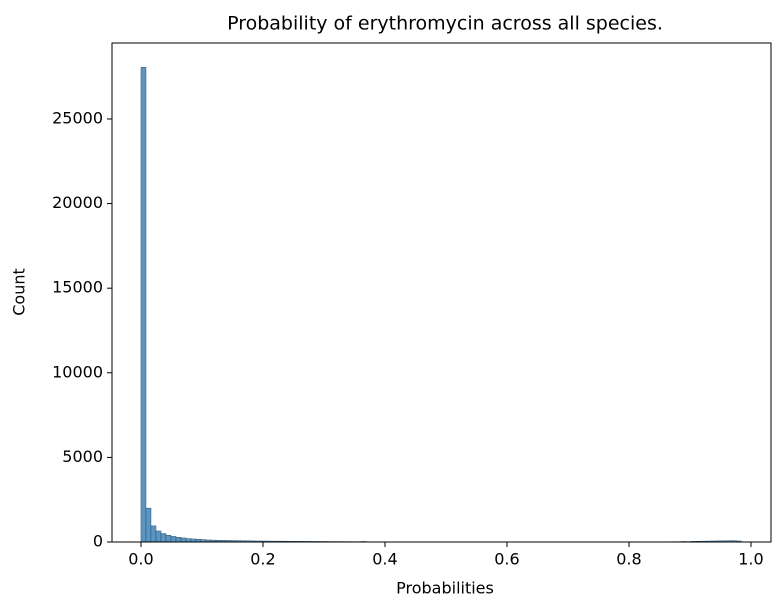 The image size is (772, 596). What do you see at coordinates (628, 559) in the screenshot?
I see `x-tick-label: 0.8` at bounding box center [628, 559].